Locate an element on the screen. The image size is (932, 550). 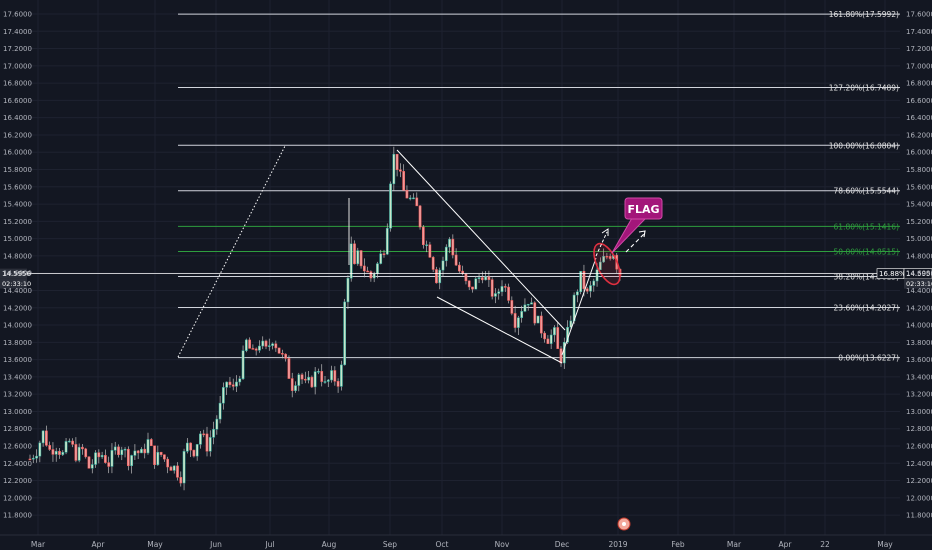
wedge-lower-line is located at coordinates (499, 330).